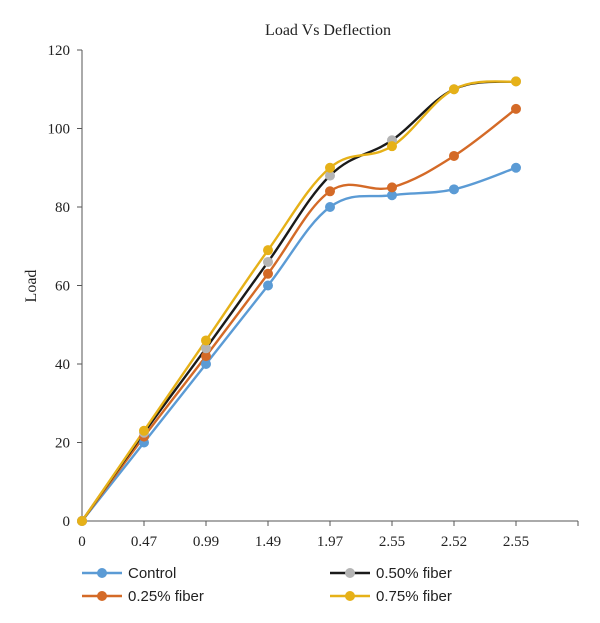 This screenshot has height=623, width=600. I want to click on x-tick-label: 2.52, so click(454, 542).